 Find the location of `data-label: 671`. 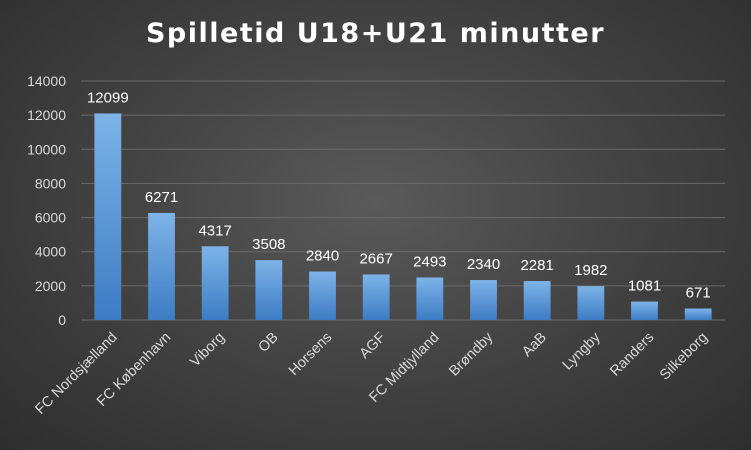

data-label: 671 is located at coordinates (698, 293).